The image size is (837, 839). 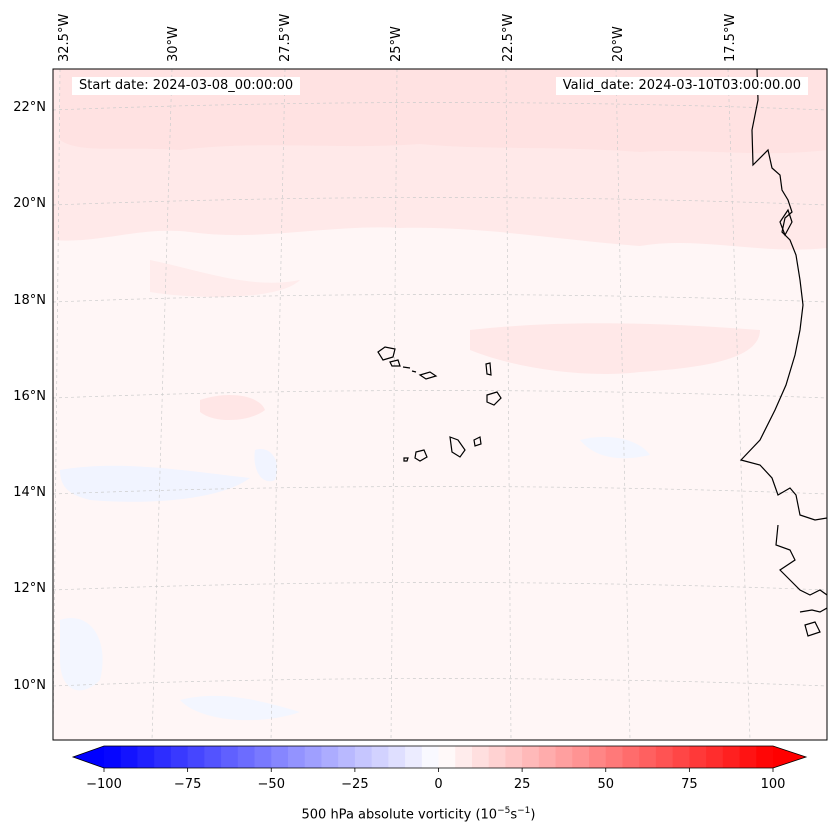 What do you see at coordinates (29, 107) in the screenshot?
I see `lat-tick-label: 22°N` at bounding box center [29, 107].